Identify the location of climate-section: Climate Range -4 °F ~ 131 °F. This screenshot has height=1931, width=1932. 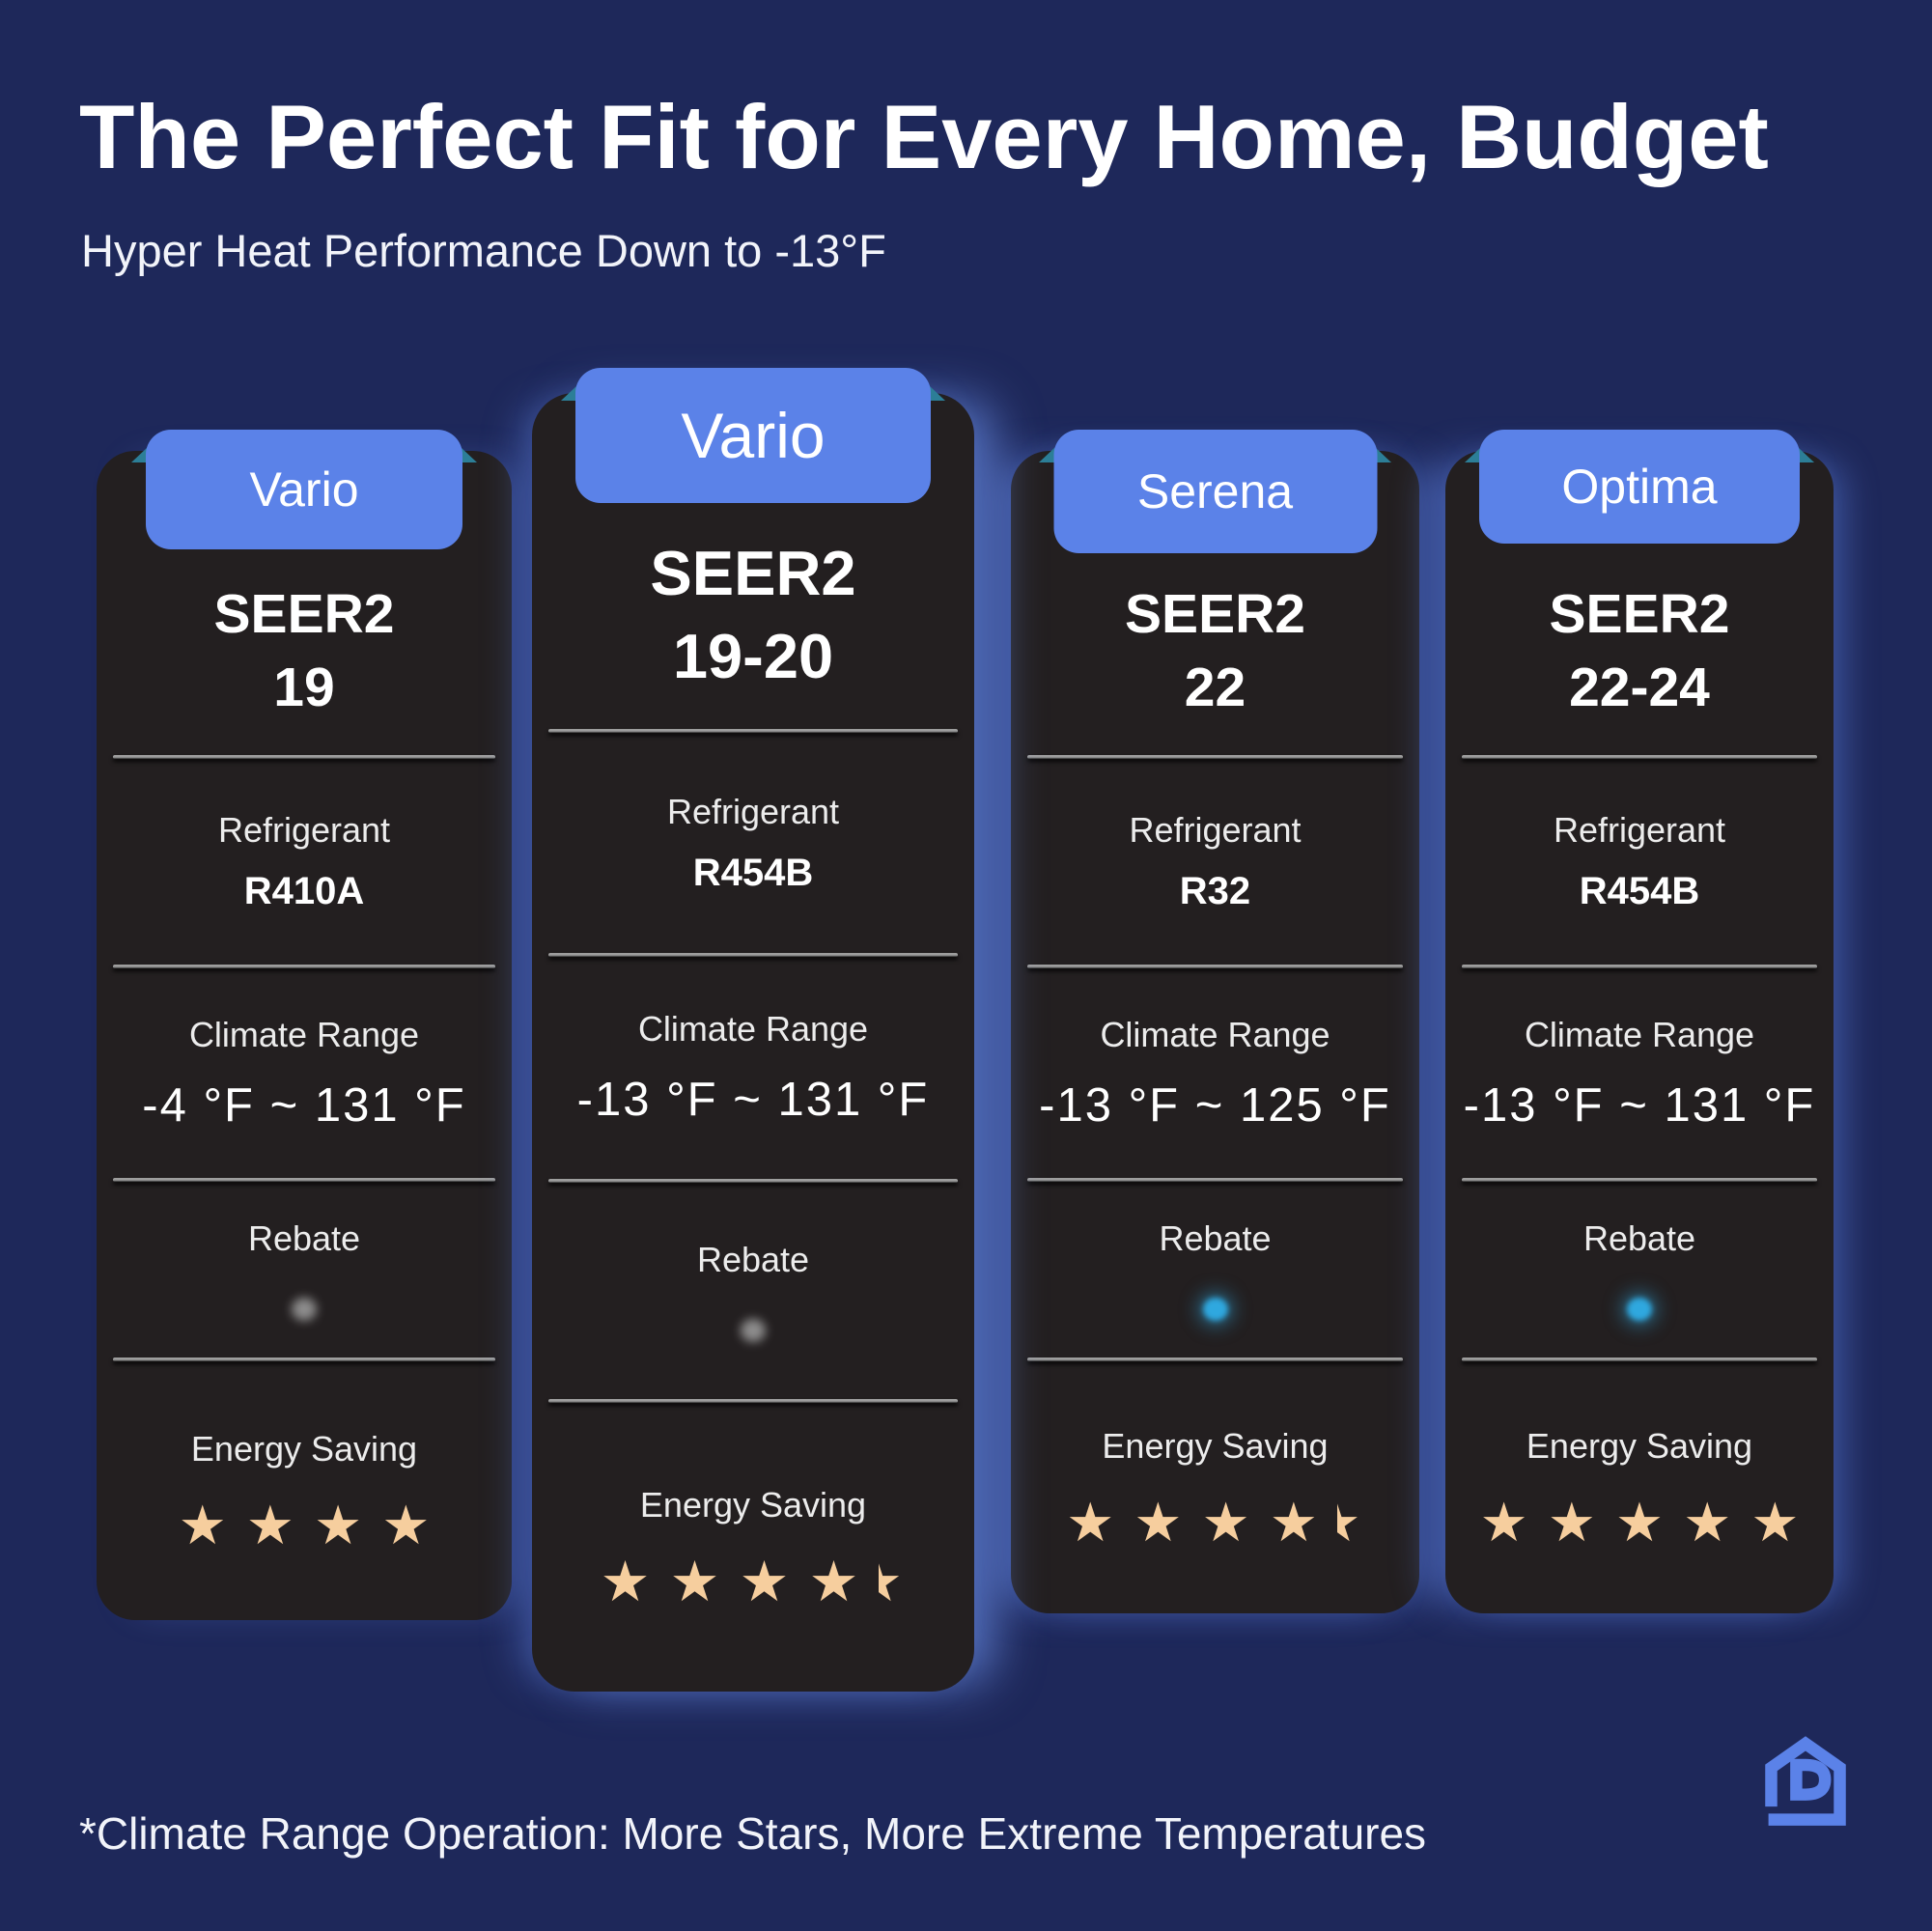
(305, 1073).